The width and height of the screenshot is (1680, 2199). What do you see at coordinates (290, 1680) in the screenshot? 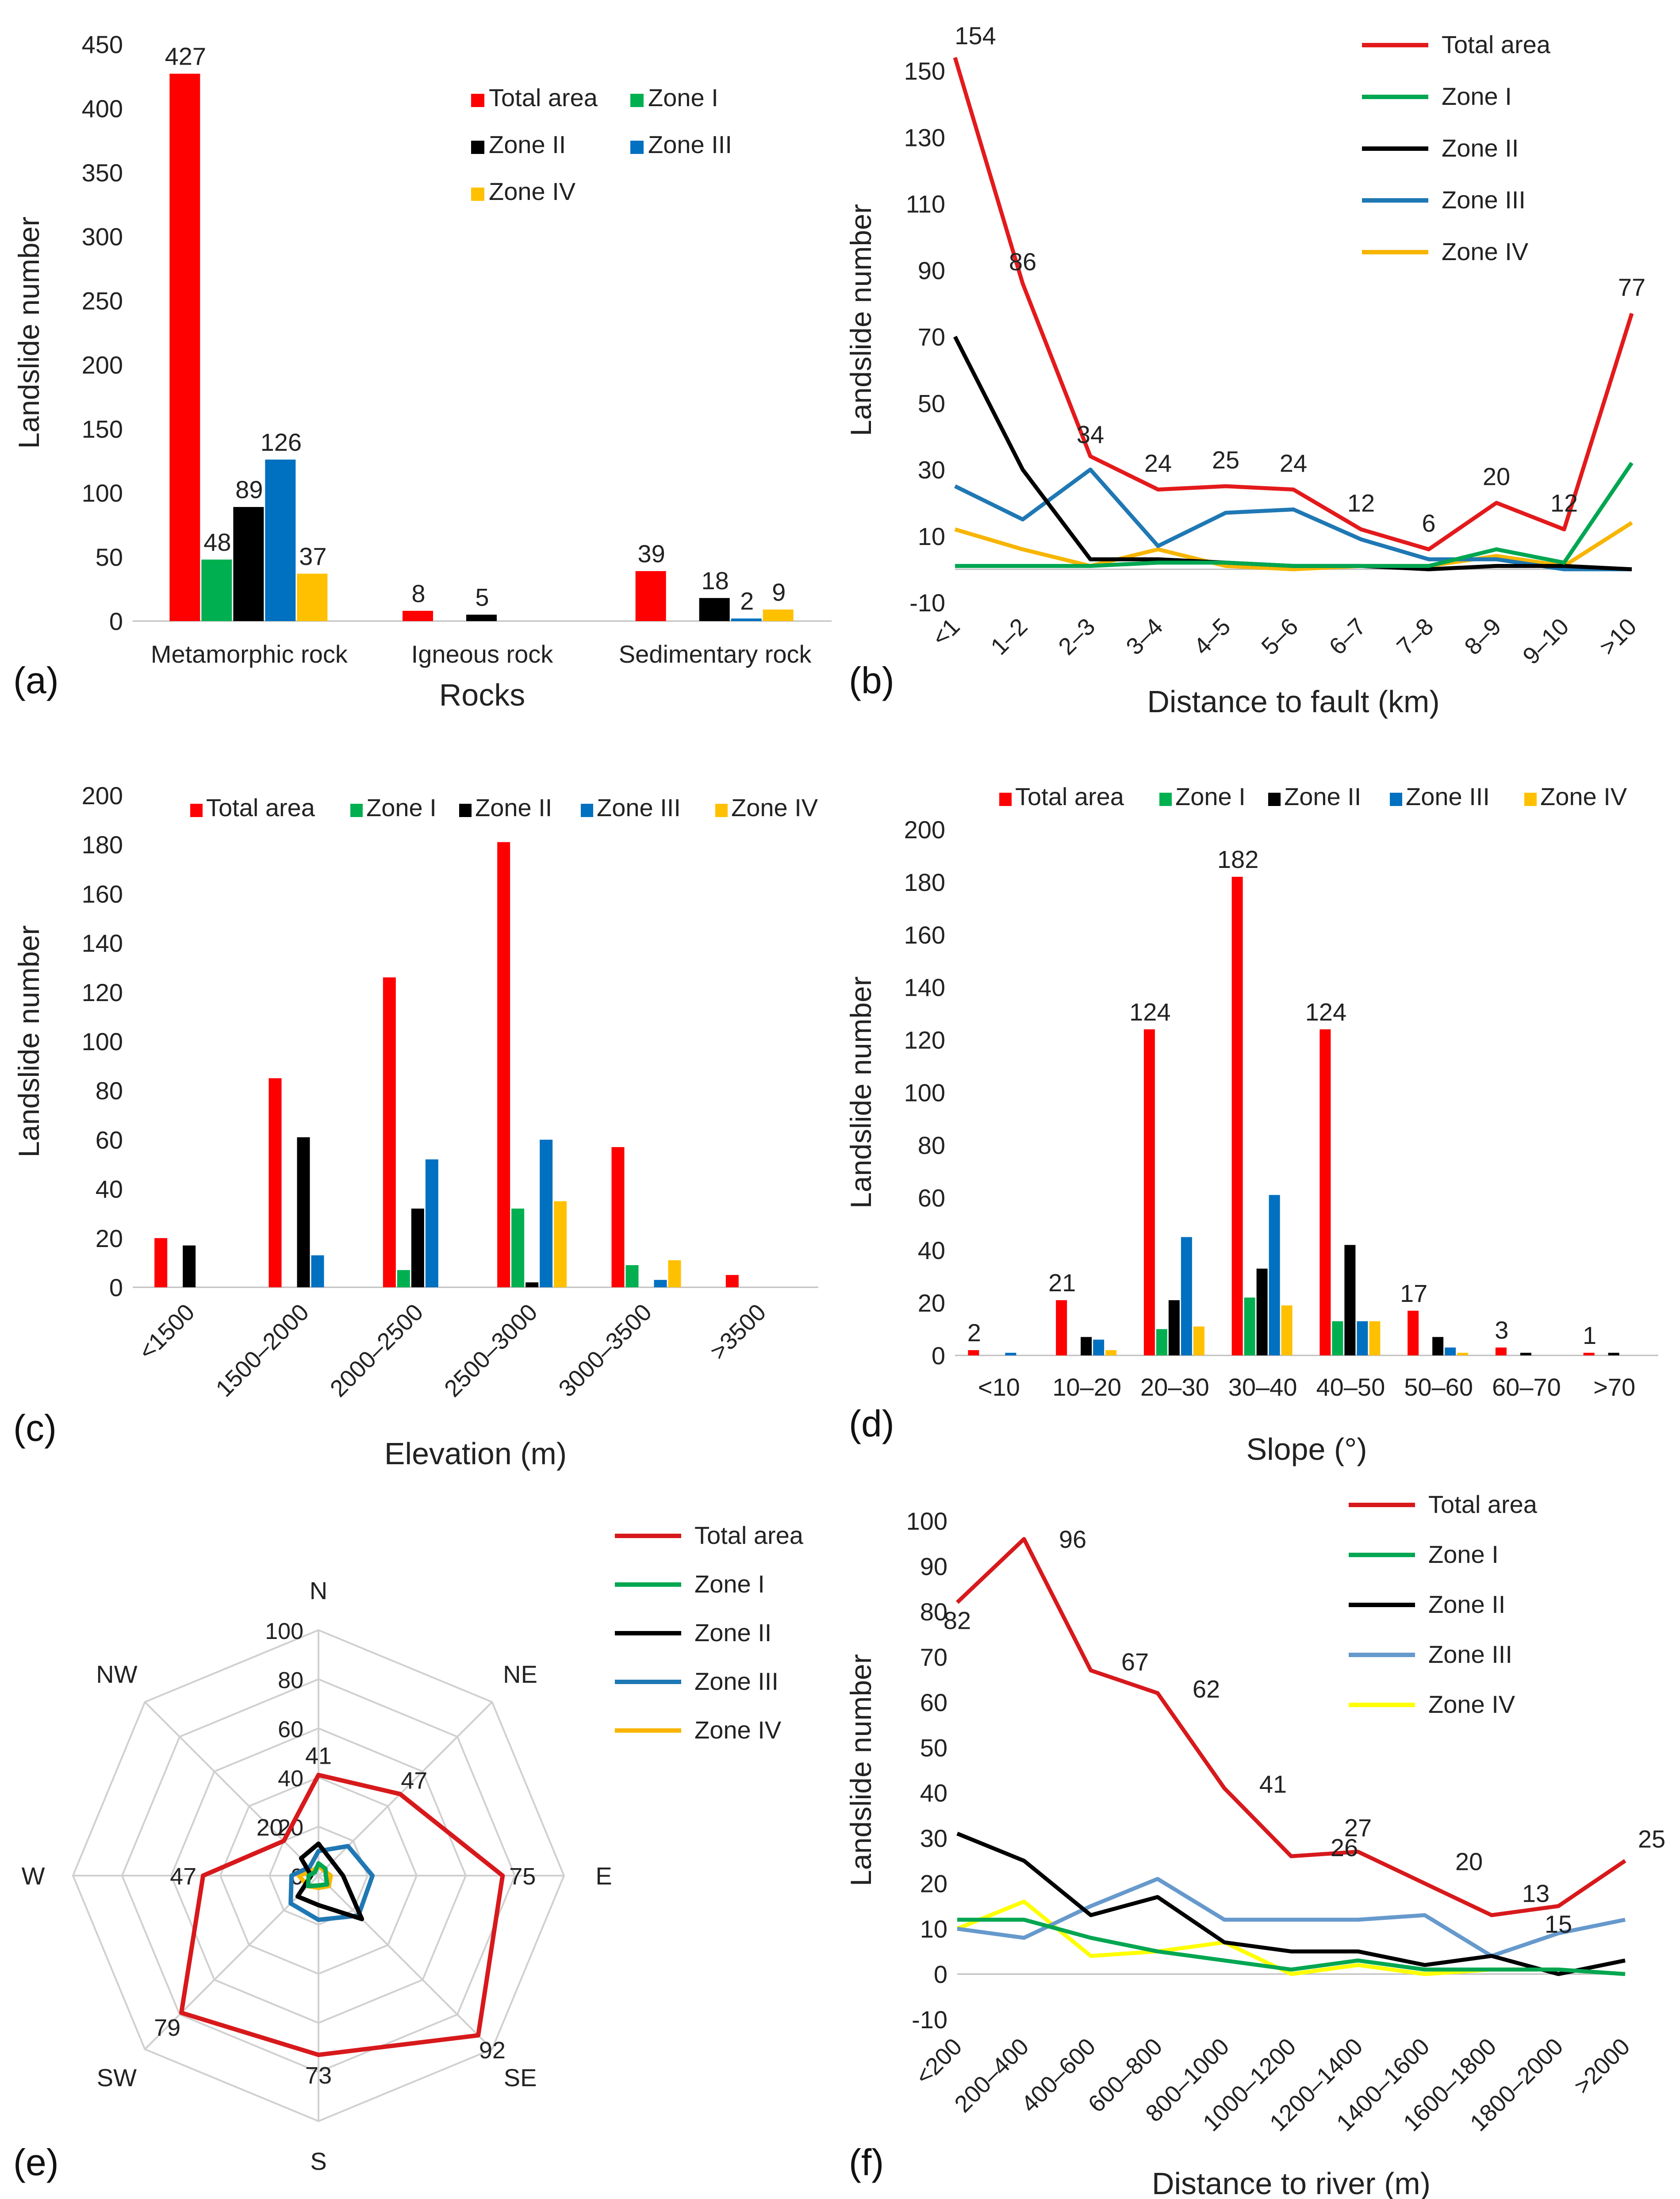
I see `radar-tick-label: 80` at bounding box center [290, 1680].